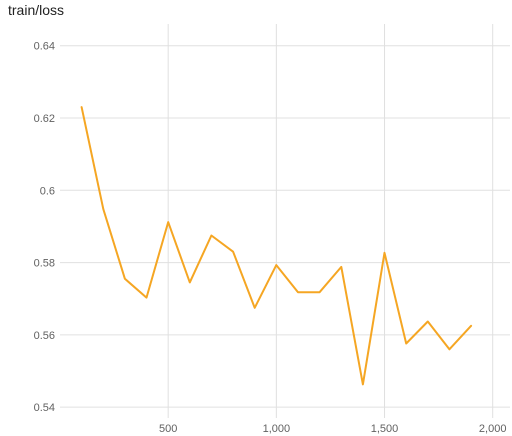 This screenshot has height=436, width=512. Describe the element at coordinates (44, 264) in the screenshot. I see `y-tick-label: 0.58` at that location.